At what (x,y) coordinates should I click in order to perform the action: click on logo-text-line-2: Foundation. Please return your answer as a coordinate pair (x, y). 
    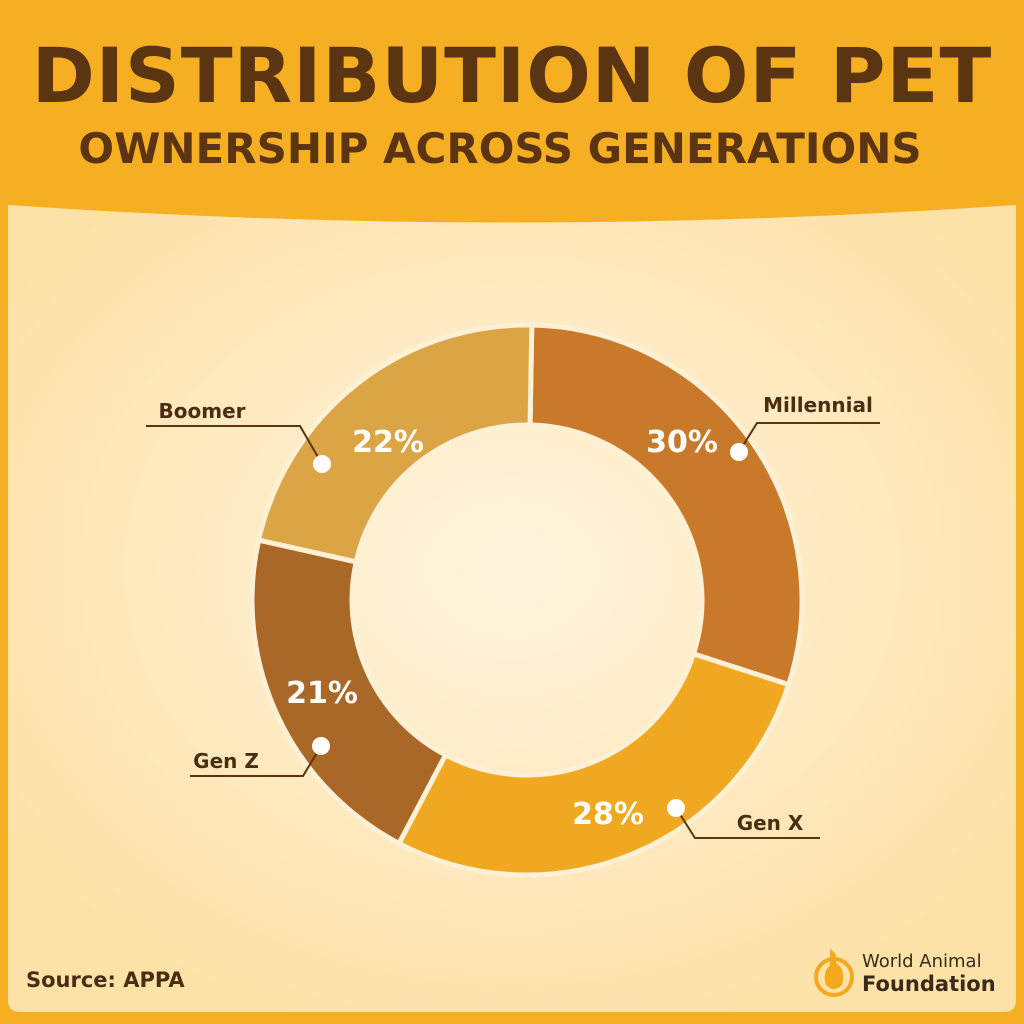
    Looking at the image, I should click on (929, 984).